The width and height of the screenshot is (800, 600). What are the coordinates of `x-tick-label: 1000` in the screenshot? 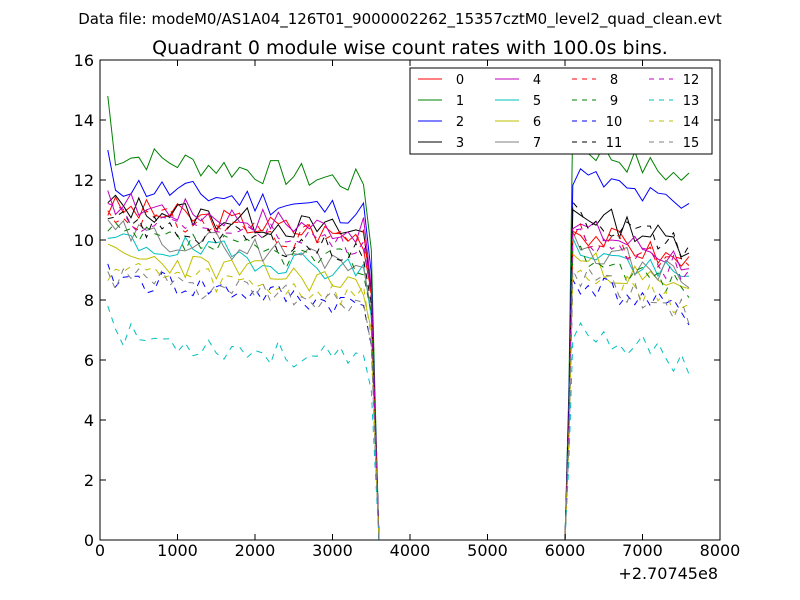 It's located at (177, 550).